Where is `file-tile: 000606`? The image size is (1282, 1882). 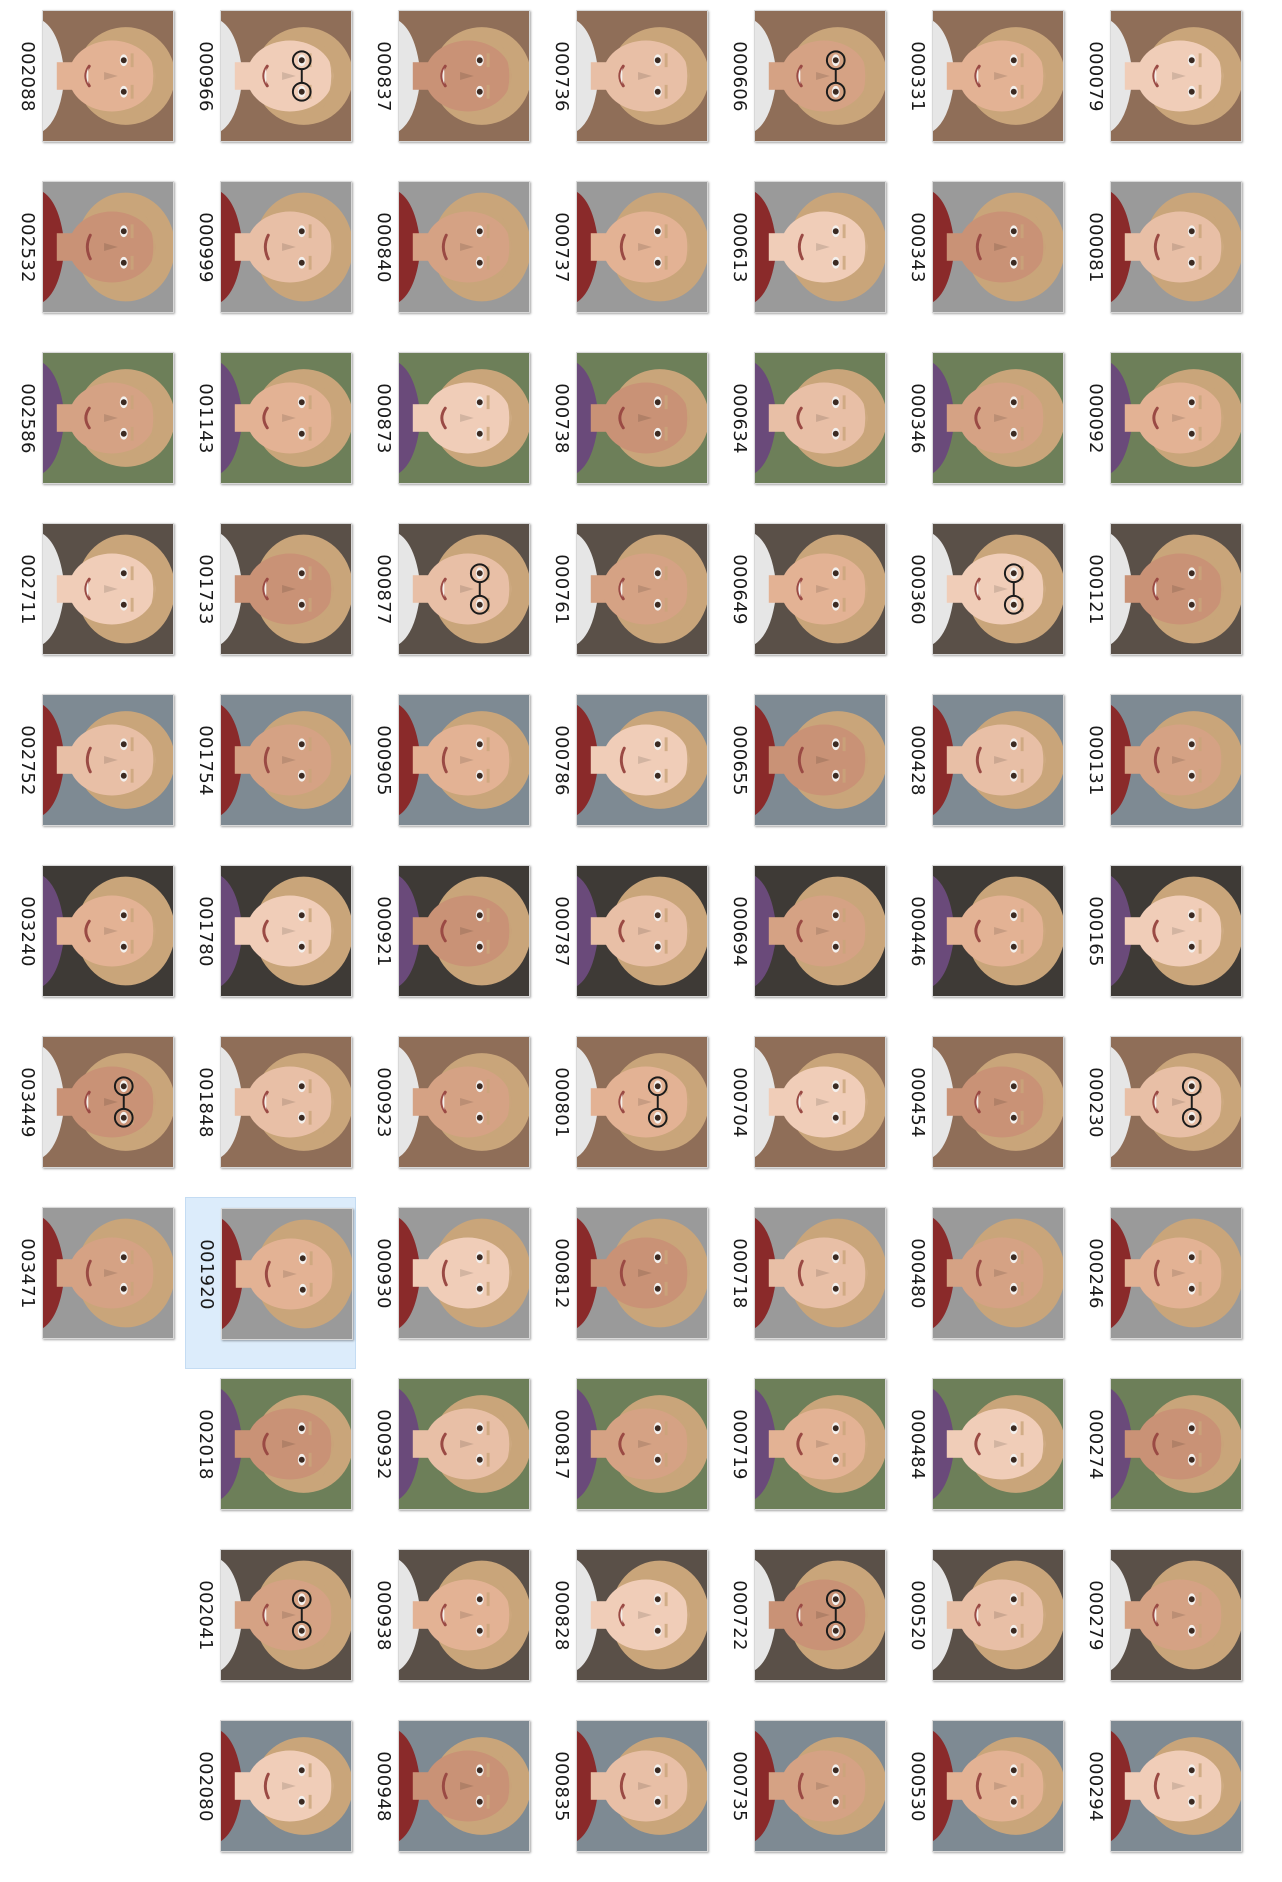
file-tile: 000606 is located at coordinates (804, 86).